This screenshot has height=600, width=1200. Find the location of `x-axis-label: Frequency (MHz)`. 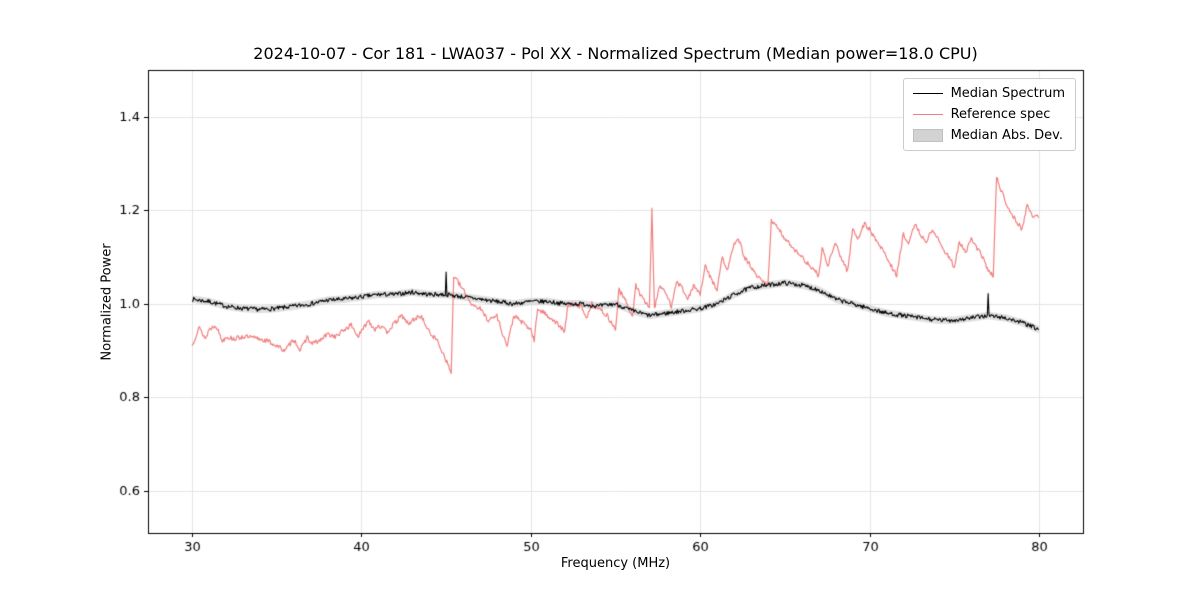

x-axis-label: Frequency (MHz) is located at coordinates (615, 563).